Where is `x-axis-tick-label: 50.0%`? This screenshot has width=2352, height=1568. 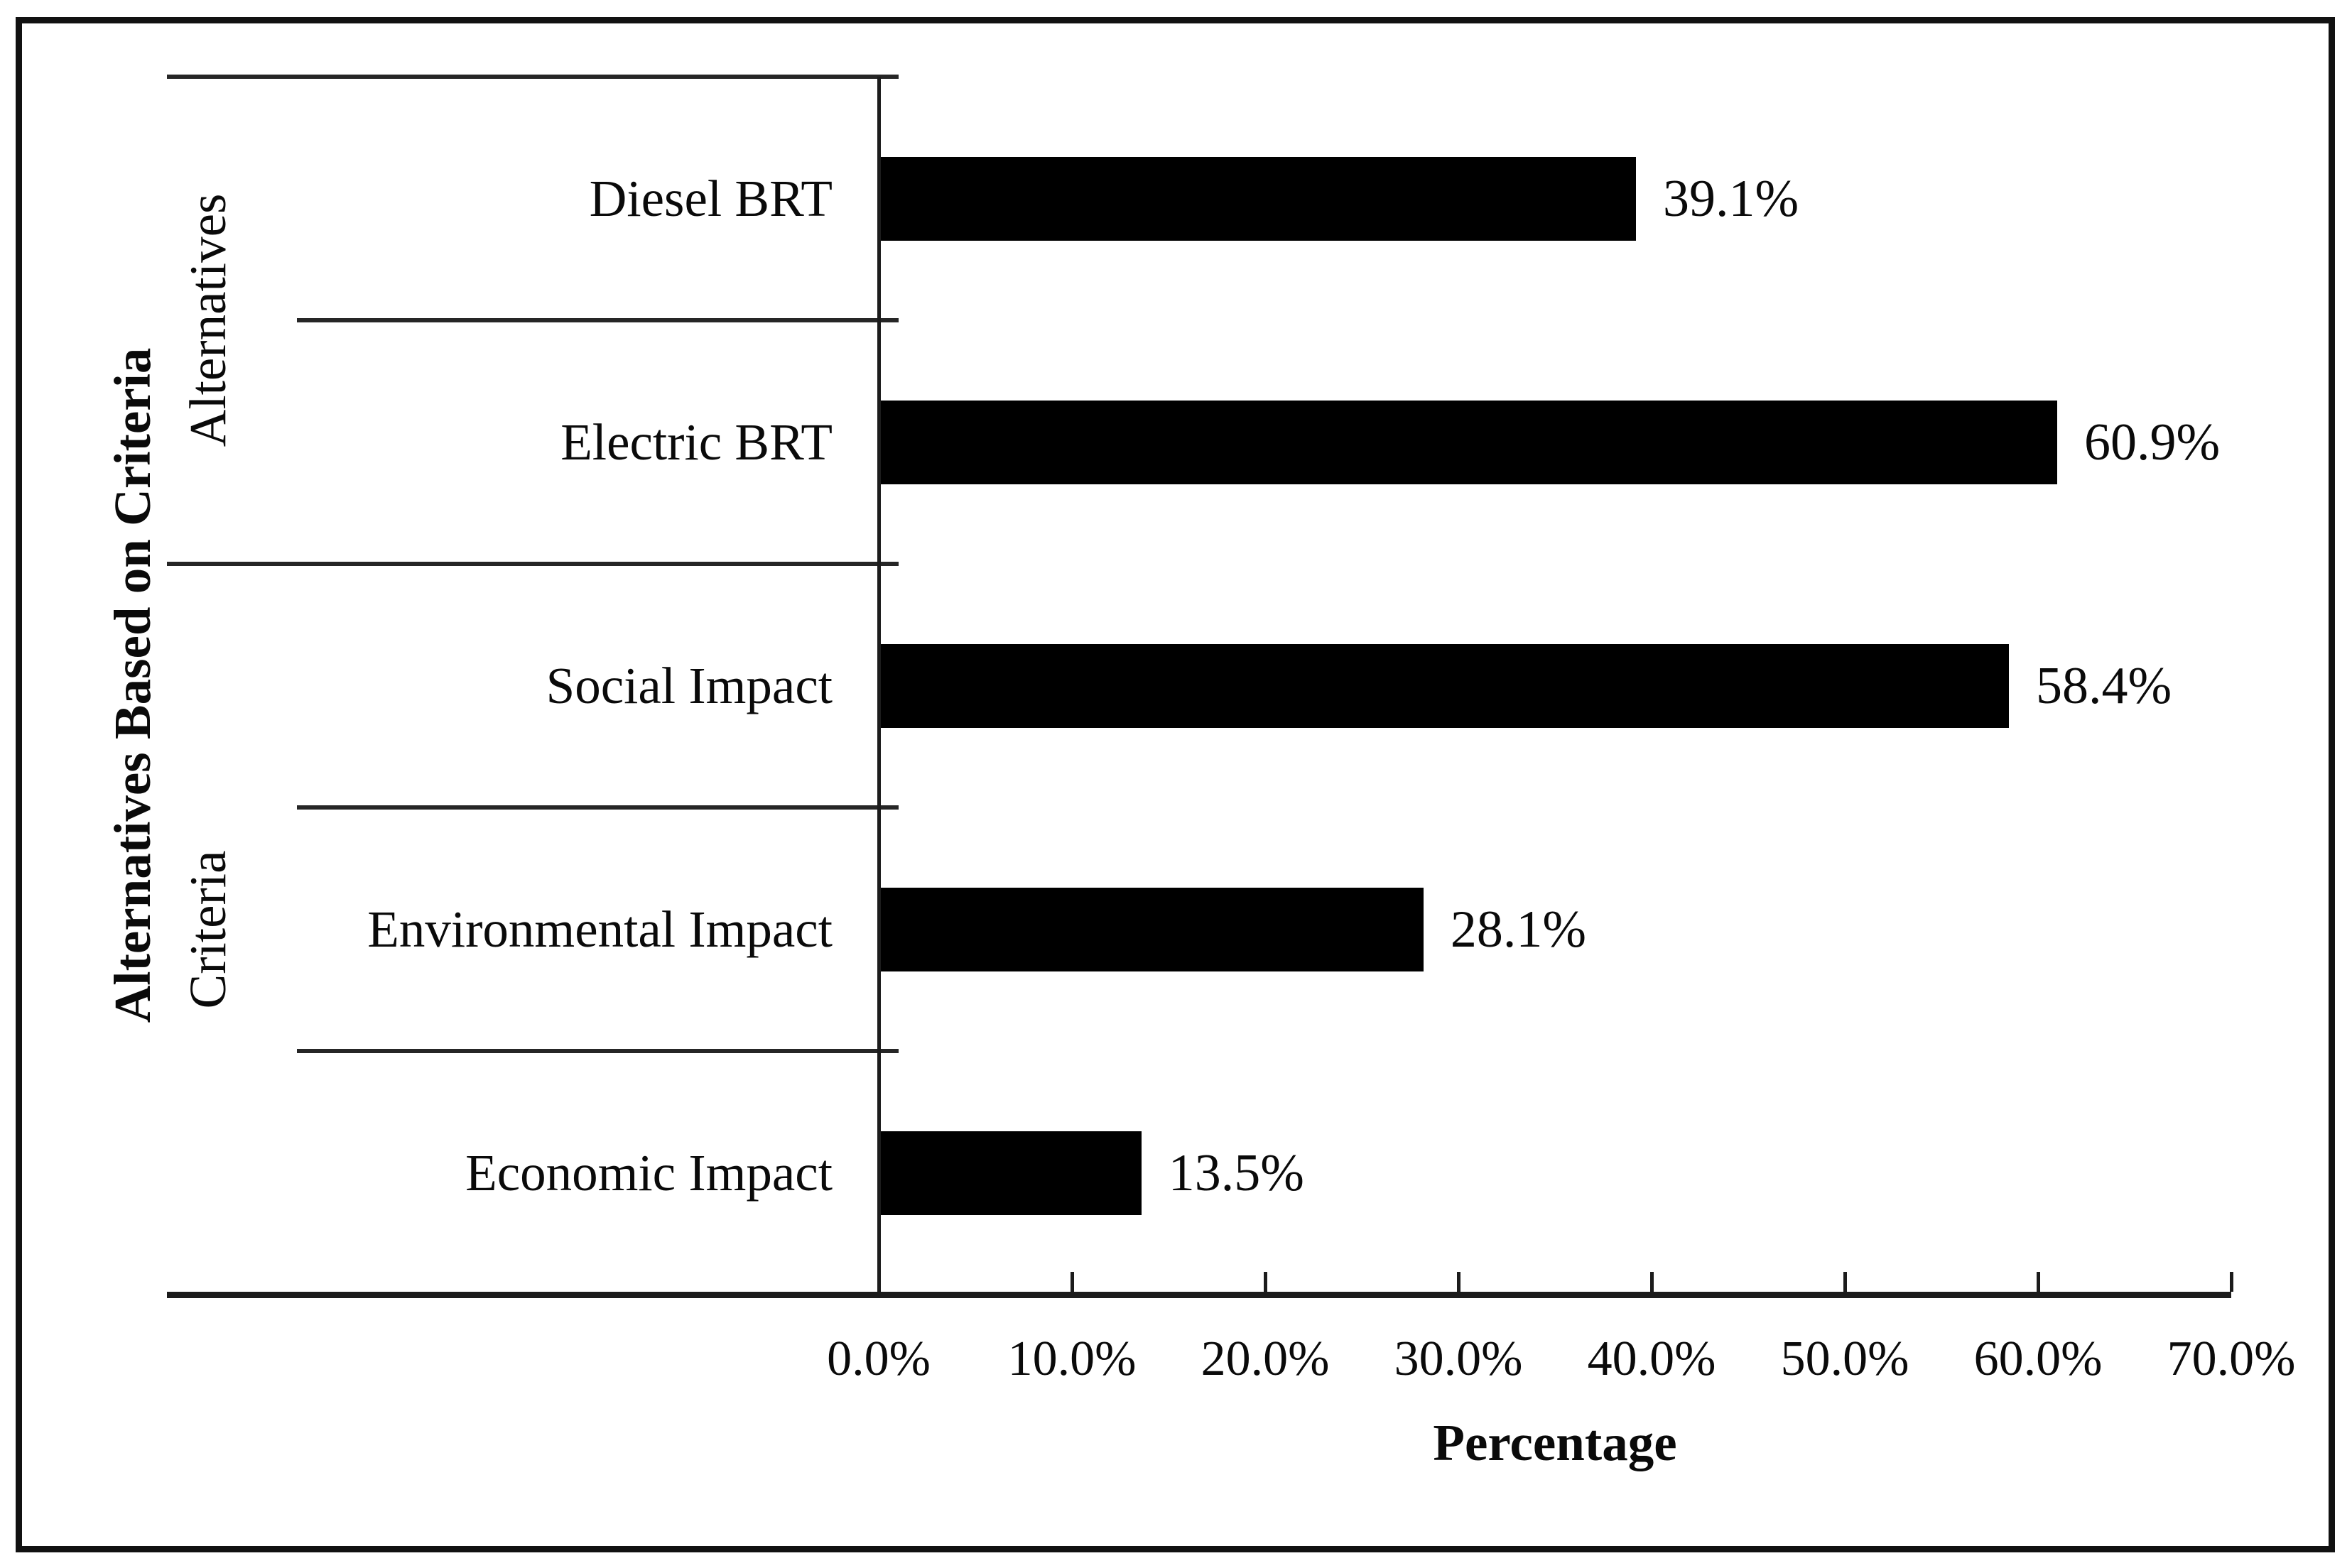 x-axis-tick-label: 50.0% is located at coordinates (1845, 1359).